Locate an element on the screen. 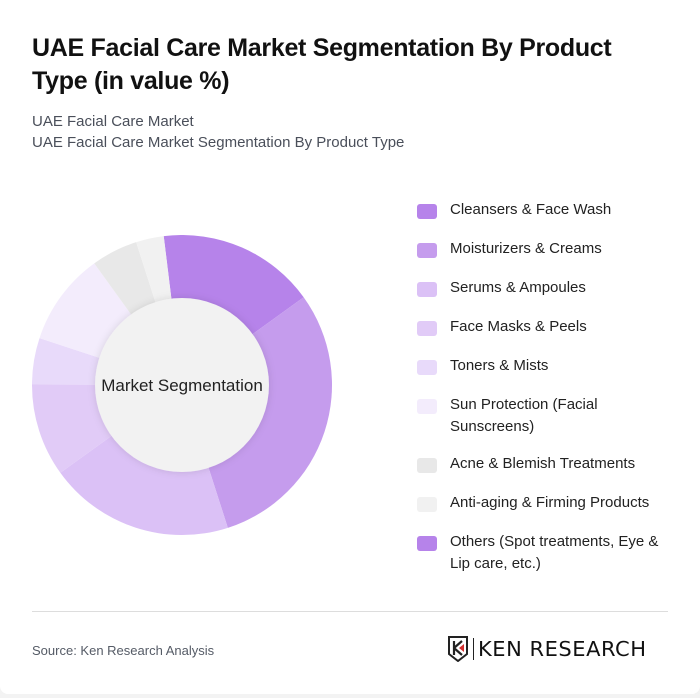 Image resolution: width=700 pixels, height=698 pixels. legend-item: Toners & Mists is located at coordinates (552, 366).